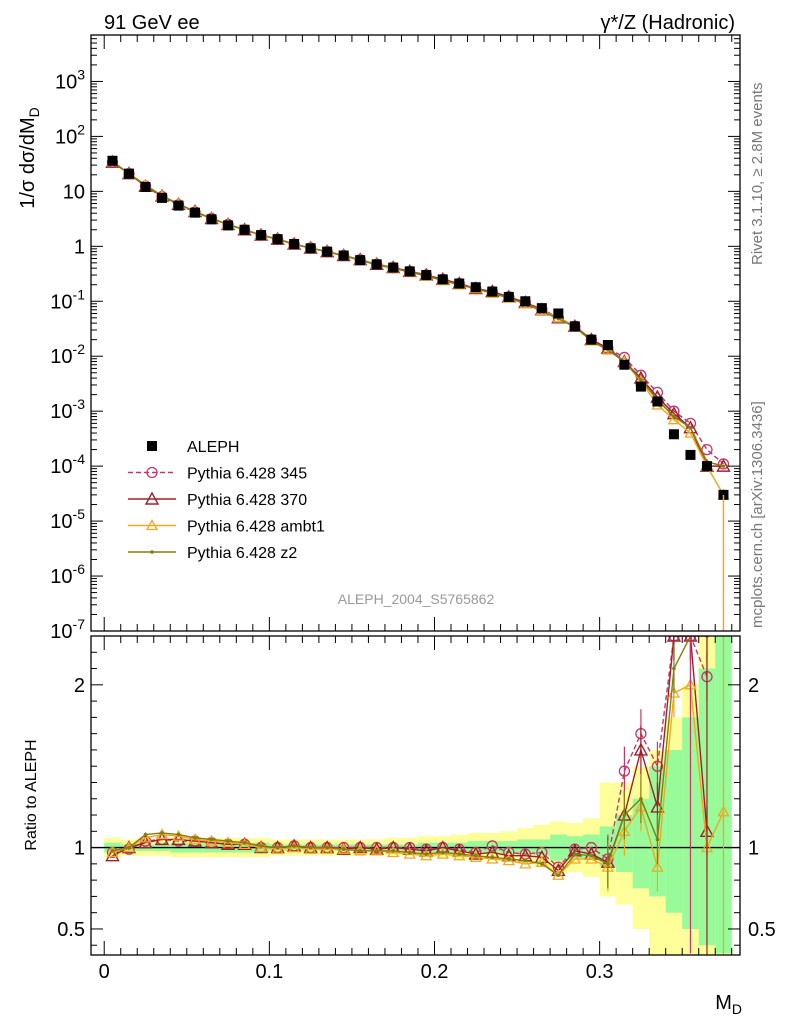  What do you see at coordinates (269, 972) in the screenshot?
I see `x-tick-label: 0.1` at bounding box center [269, 972].